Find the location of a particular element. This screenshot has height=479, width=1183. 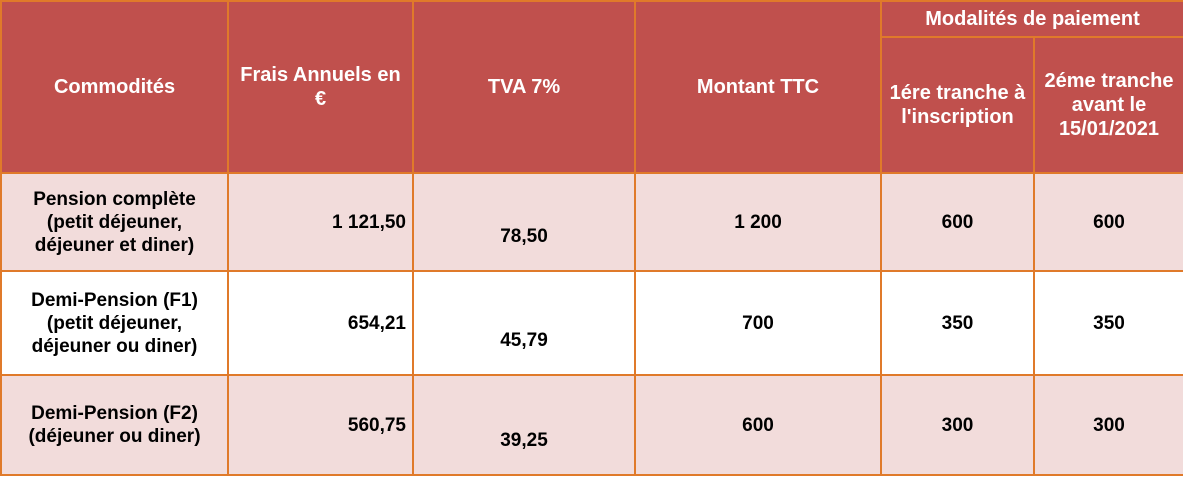

cell-tranche-1: 600 is located at coordinates (957, 222).